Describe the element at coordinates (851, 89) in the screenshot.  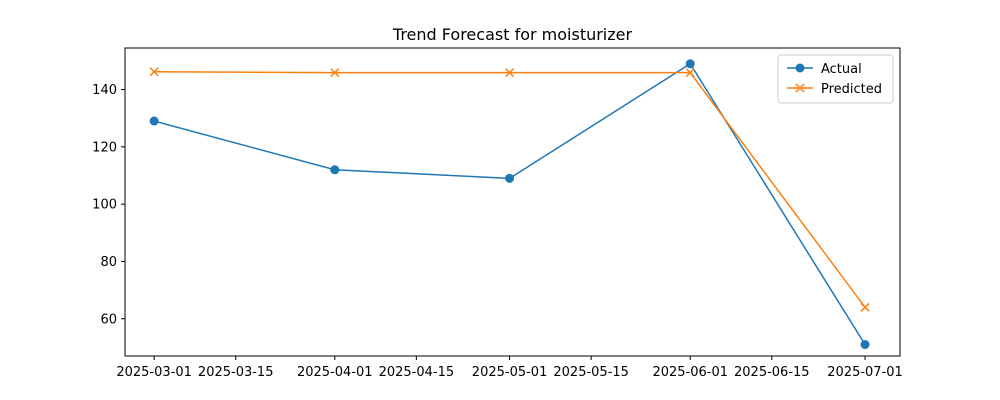
I see `legend-label: Predicted` at that location.